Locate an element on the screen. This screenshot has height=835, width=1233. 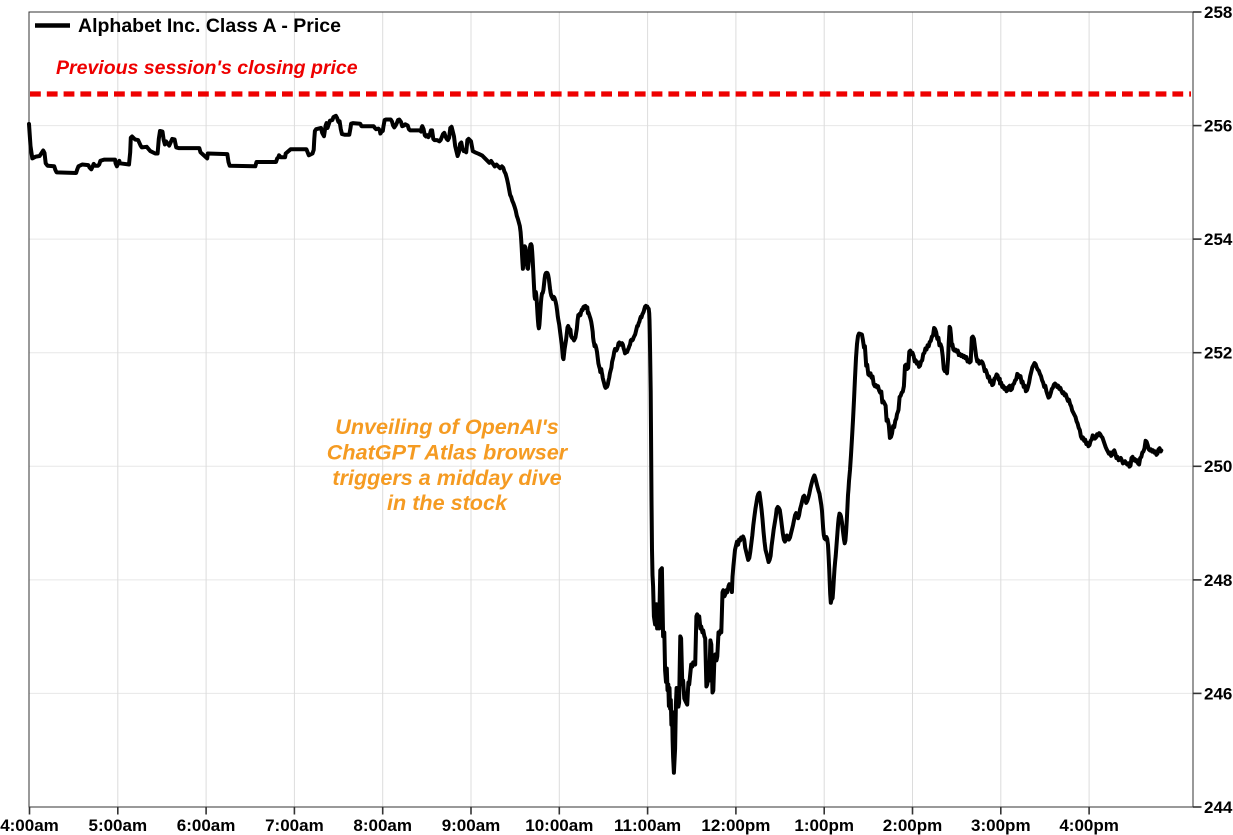
svg-text: in the stock is located at coordinates (447, 502).